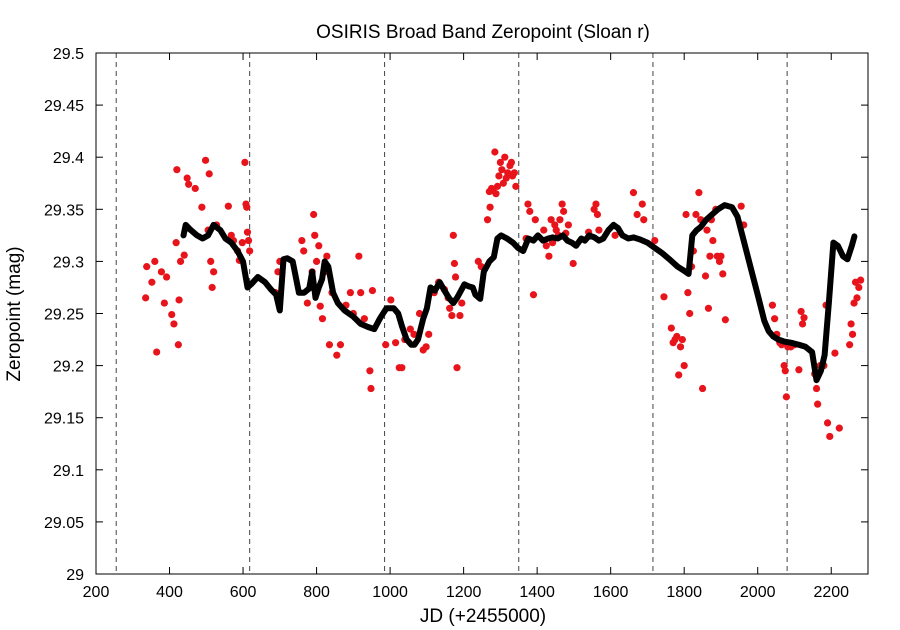 The width and height of the screenshot is (900, 630). Describe the element at coordinates (64, 523) in the screenshot. I see `y-tick-label: 29.05` at that location.